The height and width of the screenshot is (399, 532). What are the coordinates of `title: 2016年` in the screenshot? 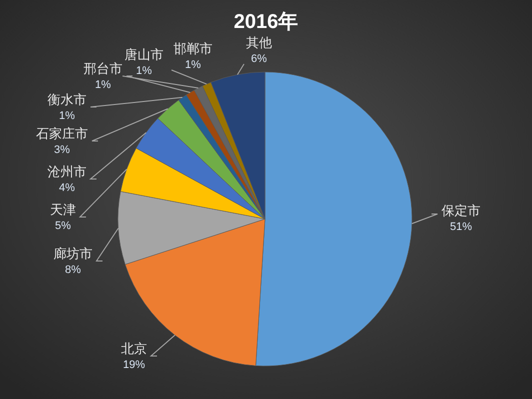 It's located at (266, 22).